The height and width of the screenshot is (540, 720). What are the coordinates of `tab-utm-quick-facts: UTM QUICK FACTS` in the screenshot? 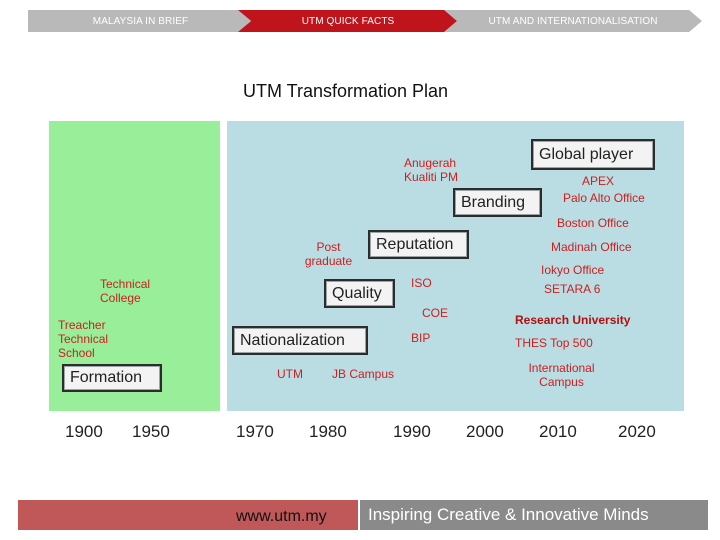 It's located at (348, 21).